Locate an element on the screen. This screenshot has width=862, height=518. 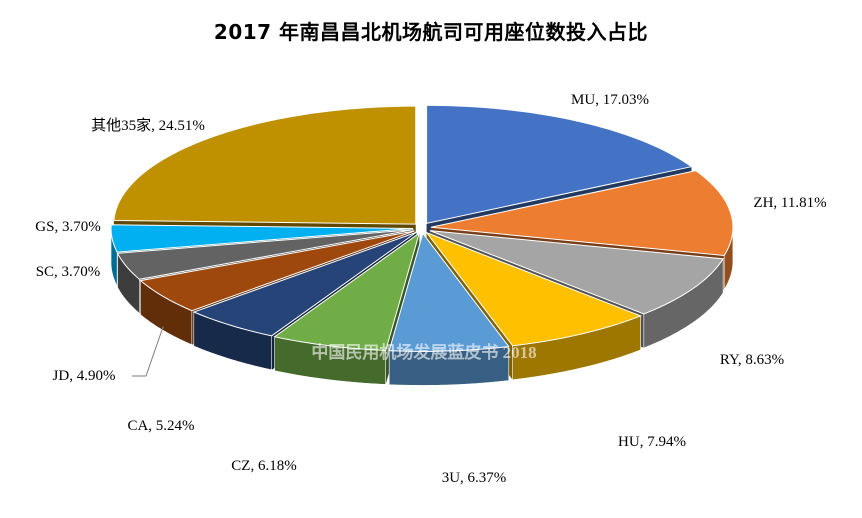
slice-label-3U: 3U, 6.37% is located at coordinates (474, 478).